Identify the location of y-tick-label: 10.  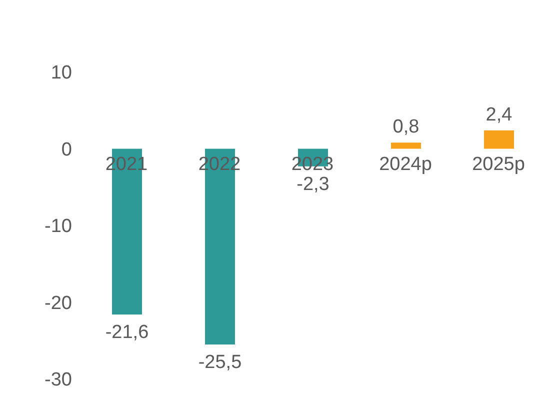
(61, 73).